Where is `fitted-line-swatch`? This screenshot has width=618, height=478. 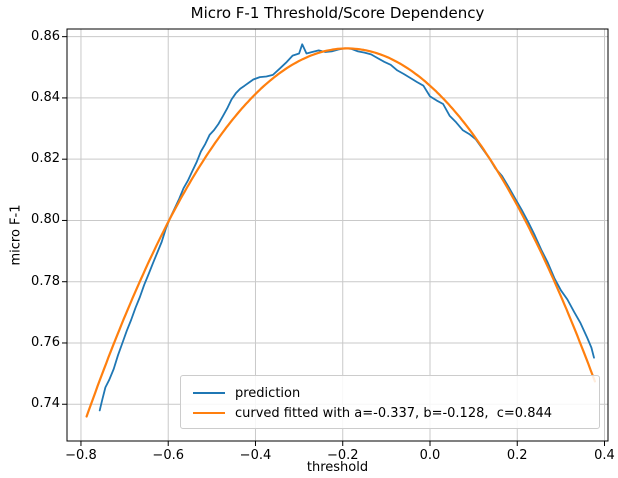 fitted-line-swatch is located at coordinates (209, 413).